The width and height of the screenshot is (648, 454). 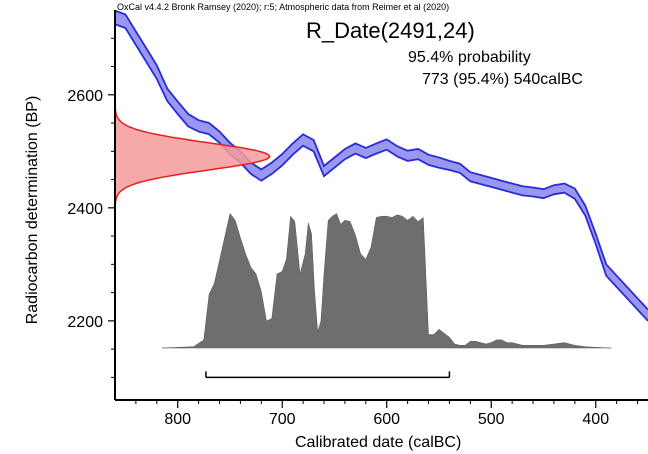 What do you see at coordinates (491, 419) in the screenshot?
I see `x-tick-label: 500` at bounding box center [491, 419].